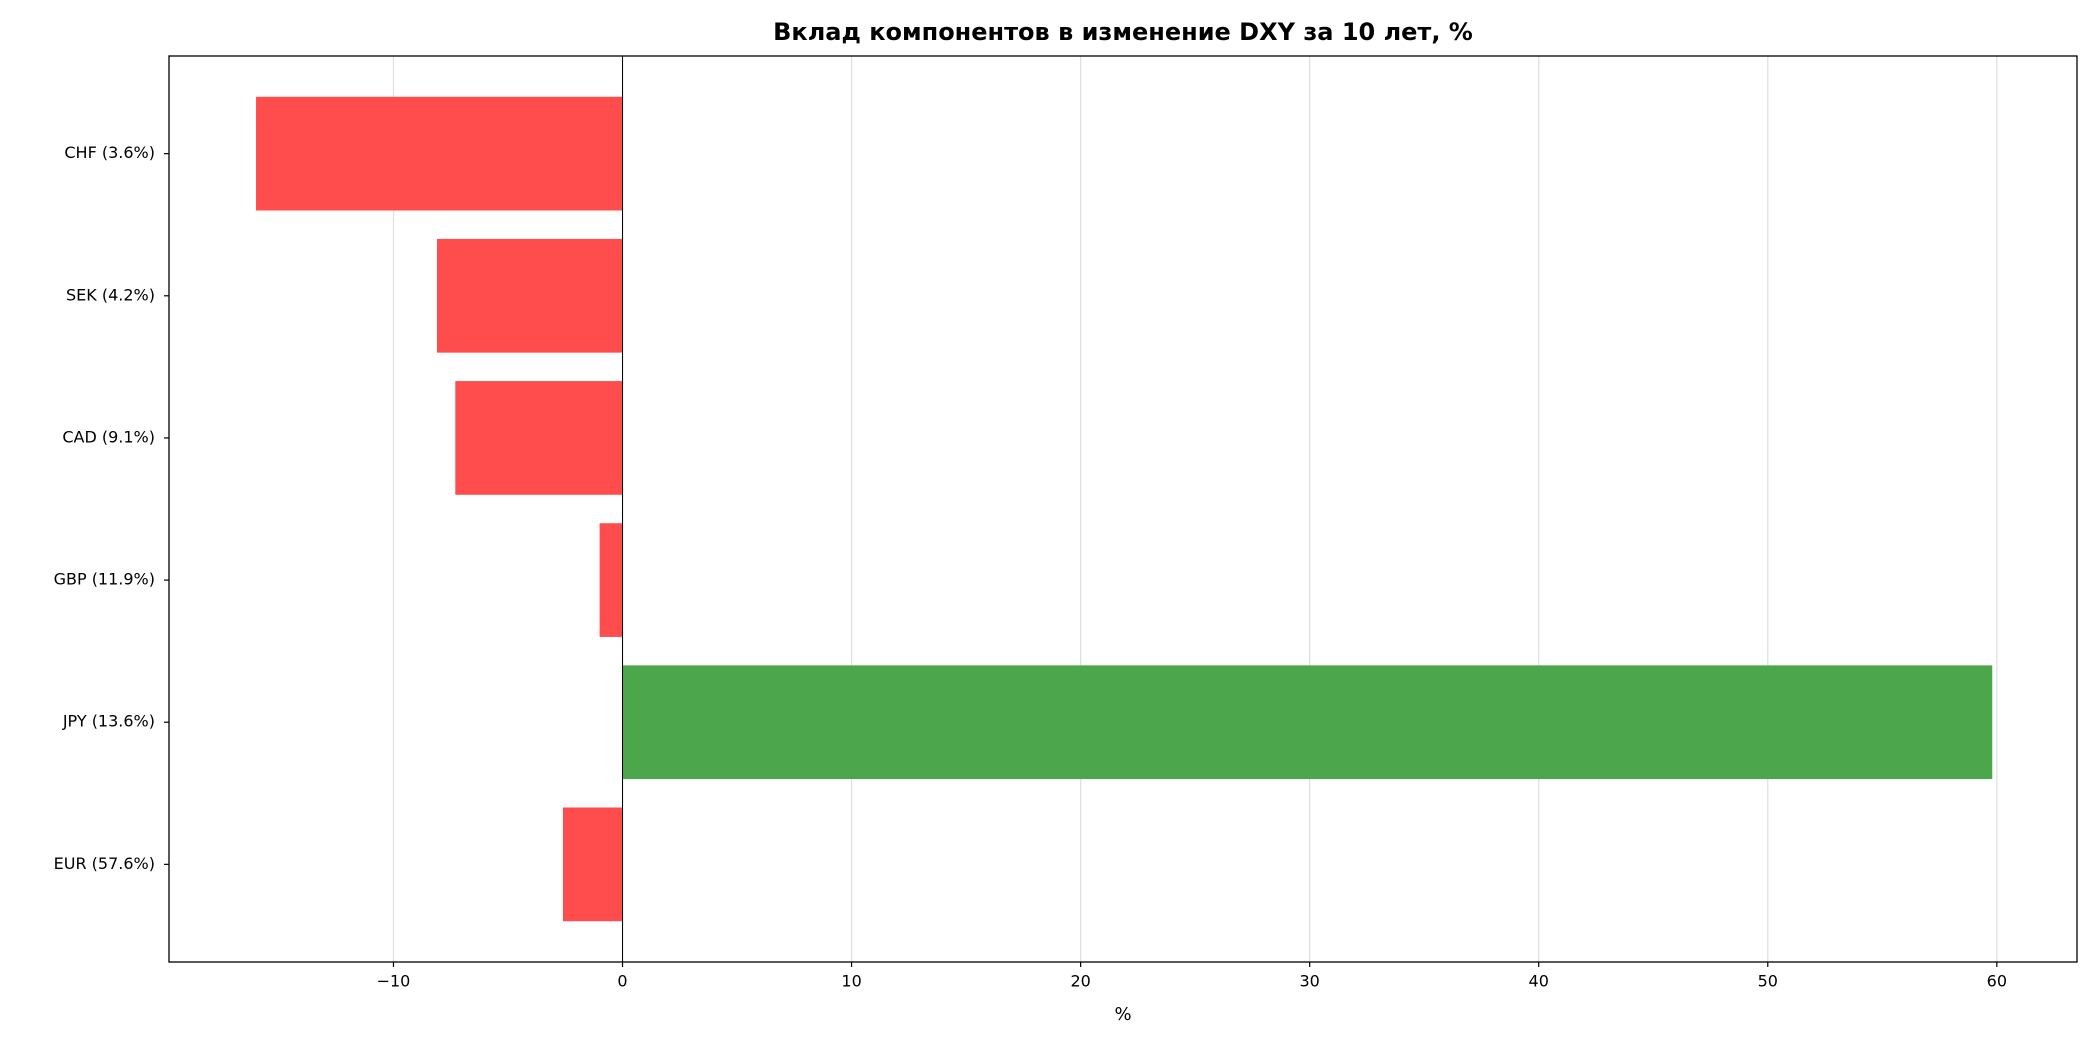 Image resolution: width=2100 pixels, height=1050 pixels. Describe the element at coordinates (108, 721) in the screenshot. I see `y-tick-label: JPY (13.6%)` at that location.